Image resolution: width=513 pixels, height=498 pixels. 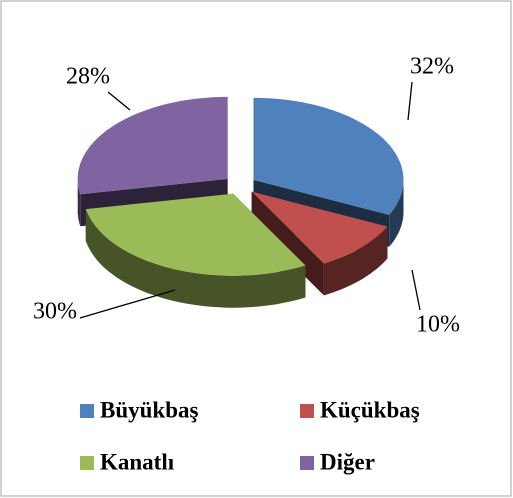 I want to click on legend-label: Diğer, so click(x=347, y=461).